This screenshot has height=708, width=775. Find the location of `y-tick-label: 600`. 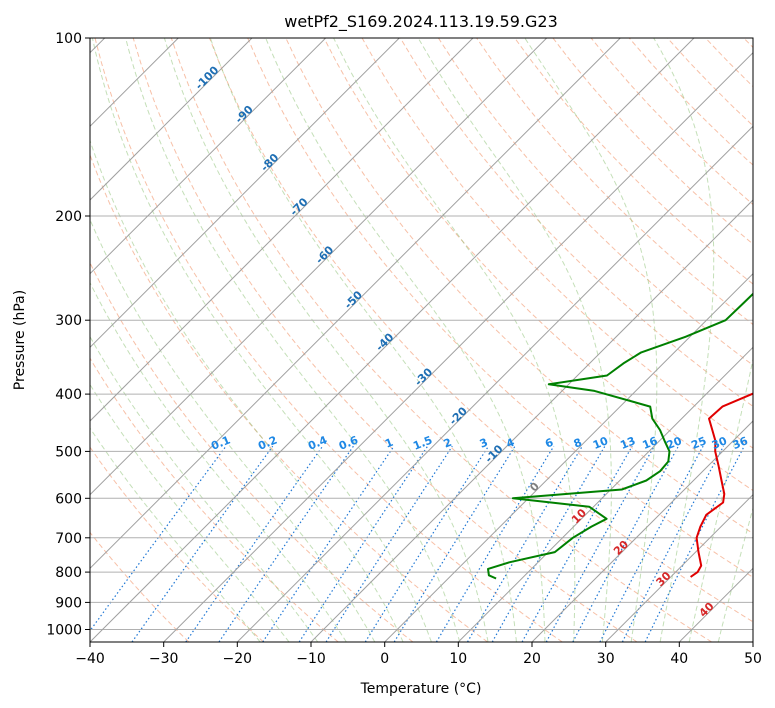

y-tick-label: 600 is located at coordinates (68, 499).